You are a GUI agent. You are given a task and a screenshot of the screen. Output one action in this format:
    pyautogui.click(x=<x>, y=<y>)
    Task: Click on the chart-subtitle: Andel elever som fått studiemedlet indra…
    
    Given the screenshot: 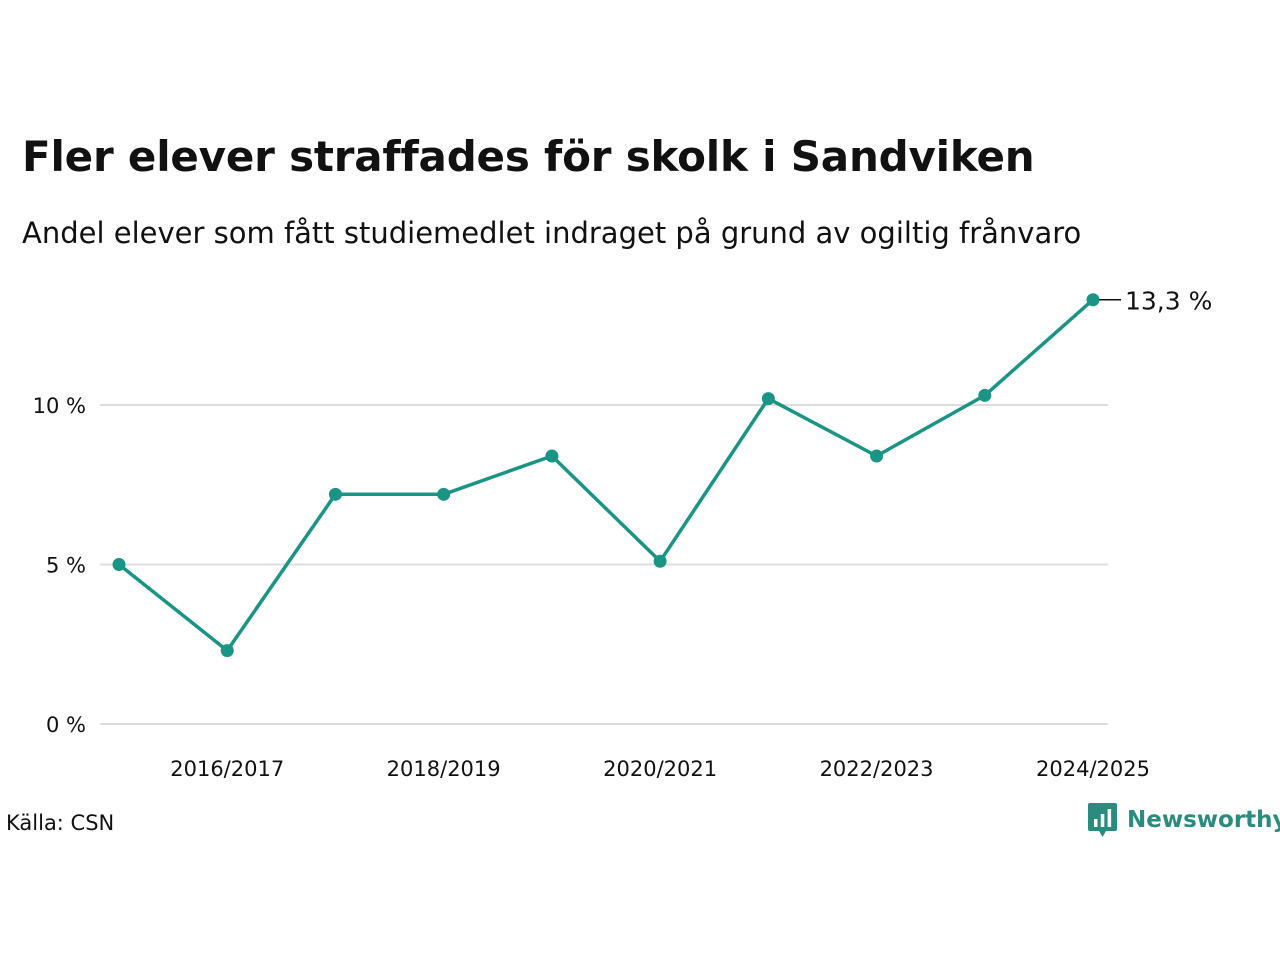 What is the action you would take?
    pyautogui.click(x=552, y=233)
    